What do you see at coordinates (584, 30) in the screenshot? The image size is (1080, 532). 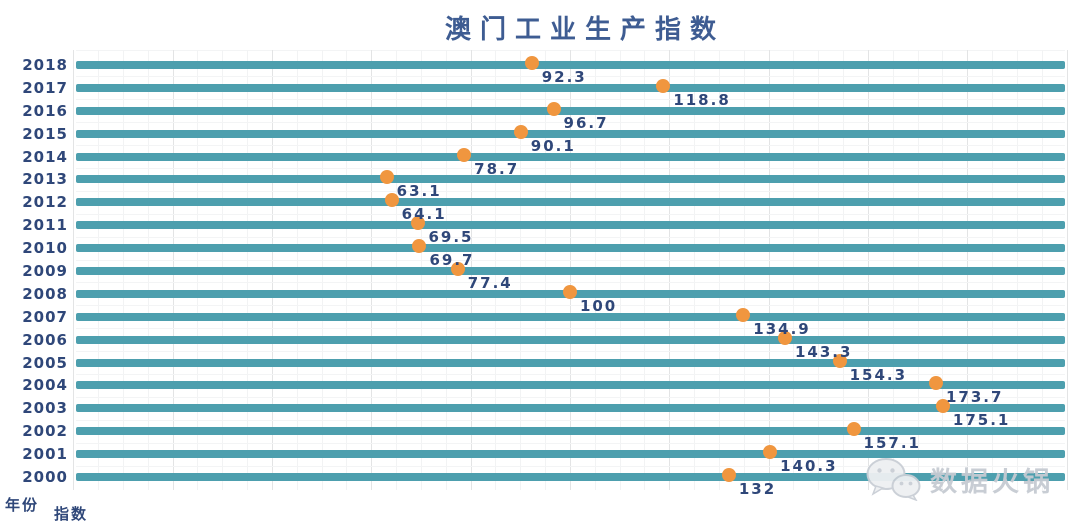 I see `chart-title: 澳门工业生产指数` at bounding box center [584, 30].